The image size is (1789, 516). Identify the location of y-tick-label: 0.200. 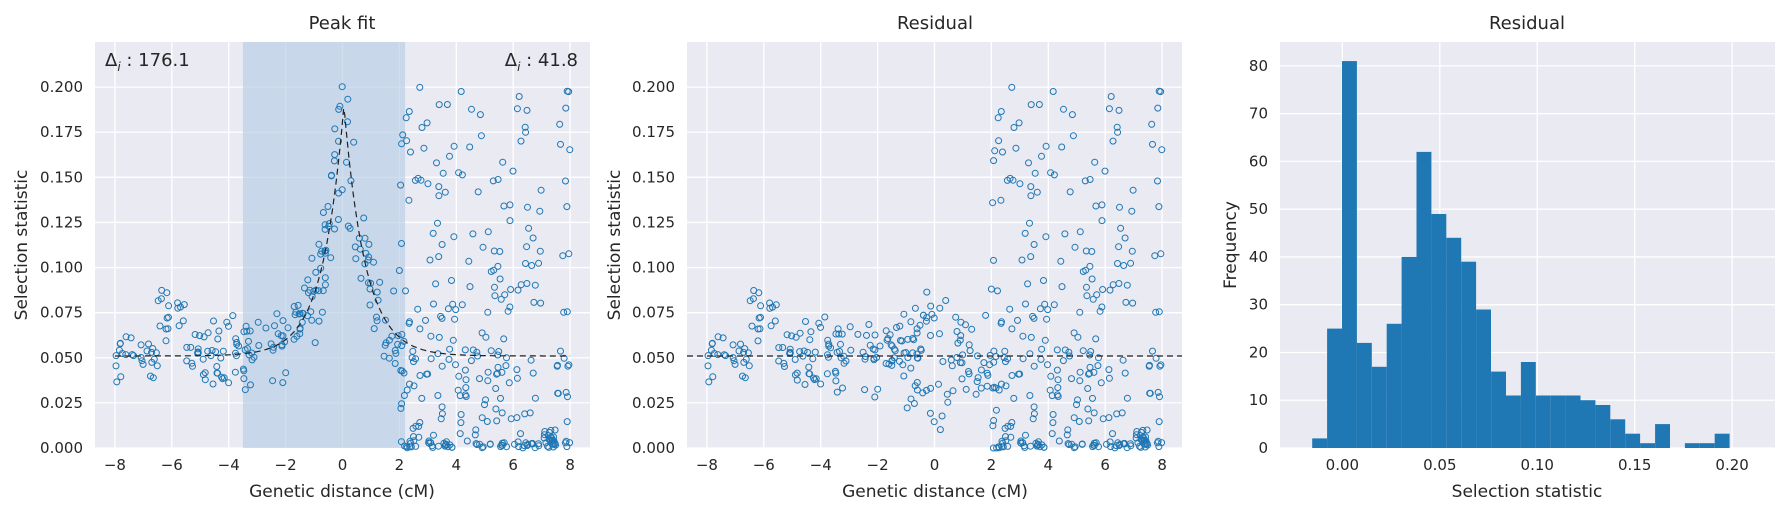
(61, 87).